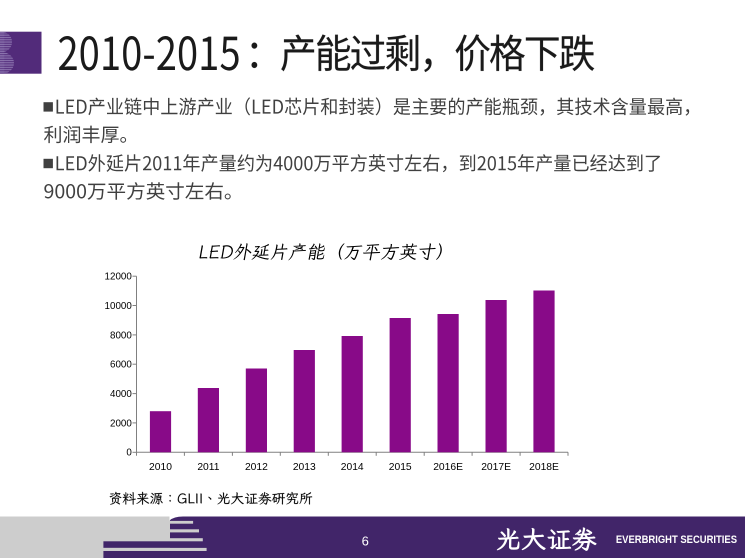 This screenshot has height=558, width=745. I want to click on svg-text: 4000, so click(121, 394).